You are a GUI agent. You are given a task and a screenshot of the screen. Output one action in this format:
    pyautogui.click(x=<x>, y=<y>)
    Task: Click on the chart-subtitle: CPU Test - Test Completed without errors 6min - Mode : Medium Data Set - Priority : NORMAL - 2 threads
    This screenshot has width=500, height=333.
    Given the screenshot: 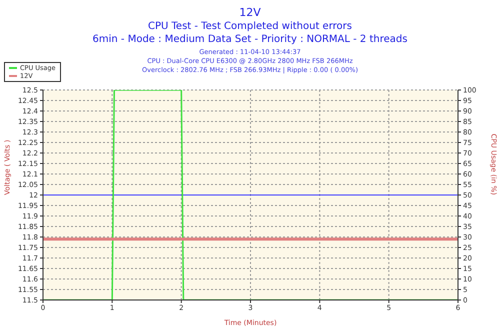 What is the action you would take?
    pyautogui.click(x=250, y=33)
    